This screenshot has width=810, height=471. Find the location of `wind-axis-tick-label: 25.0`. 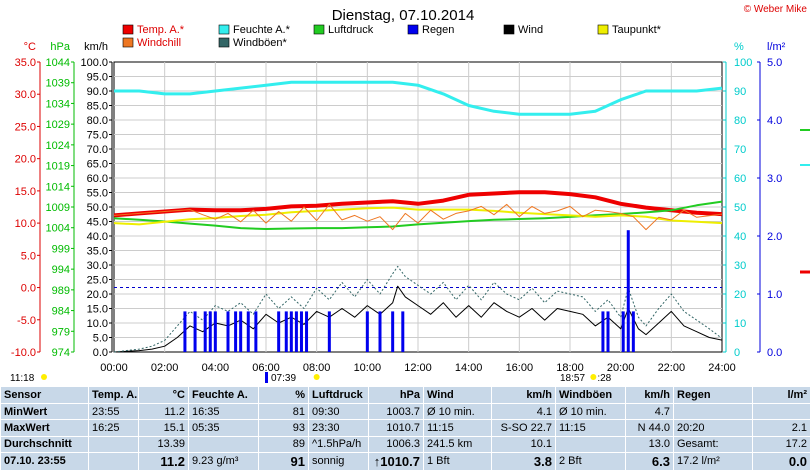

wind-axis-tick-label: 25.0 is located at coordinates (97, 281).